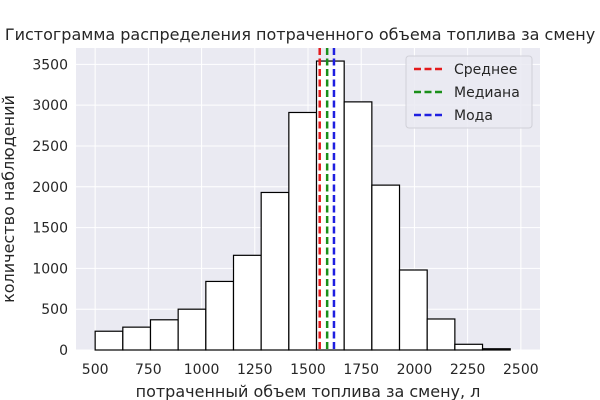  I want to click on x-tick-label: 1250, so click(255, 370).